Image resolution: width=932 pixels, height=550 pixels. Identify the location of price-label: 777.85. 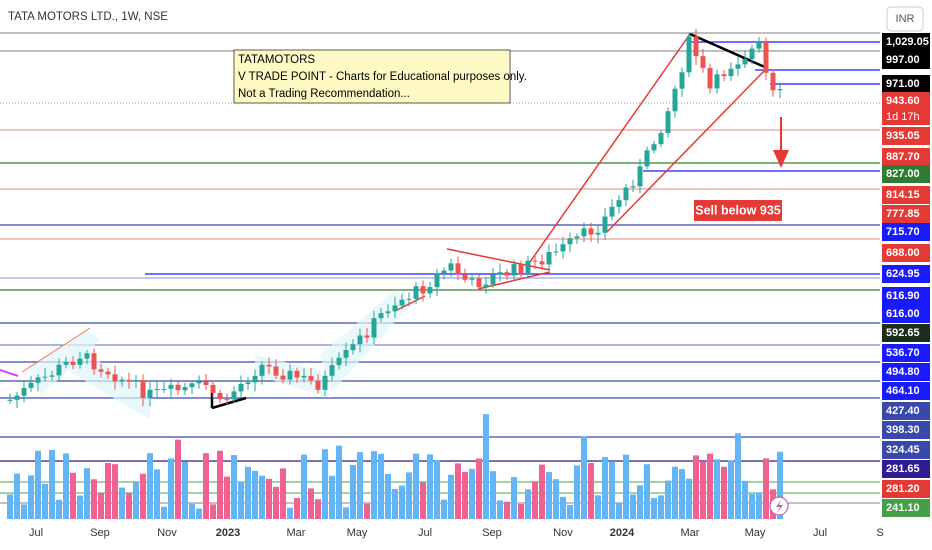
(903, 214).